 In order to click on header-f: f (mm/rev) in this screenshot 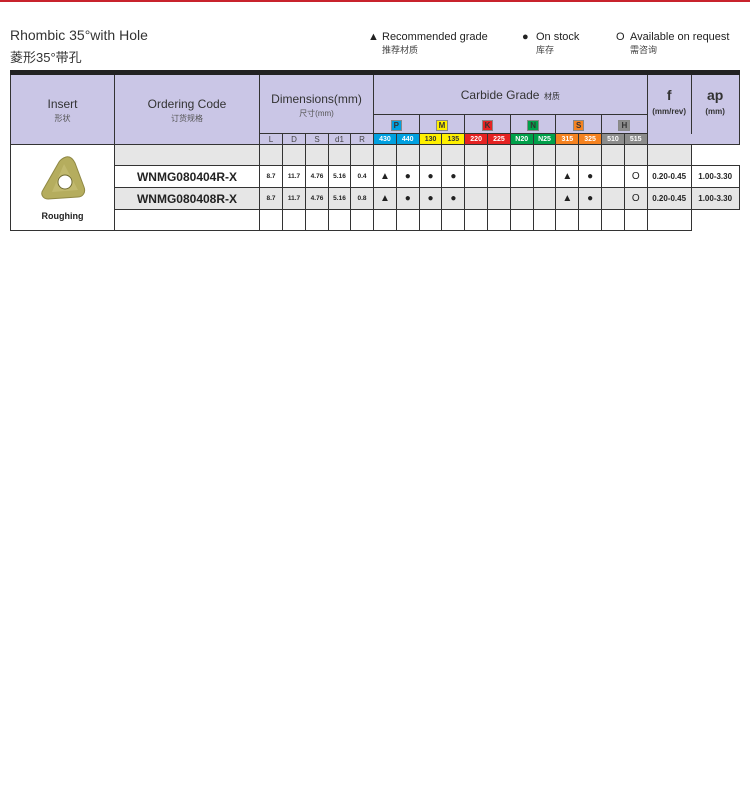, I will do `click(669, 103)`.